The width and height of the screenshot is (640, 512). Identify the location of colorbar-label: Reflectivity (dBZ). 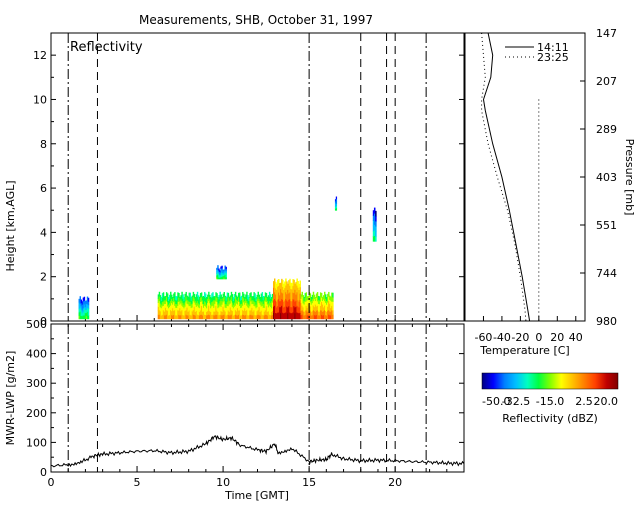
(550, 418).